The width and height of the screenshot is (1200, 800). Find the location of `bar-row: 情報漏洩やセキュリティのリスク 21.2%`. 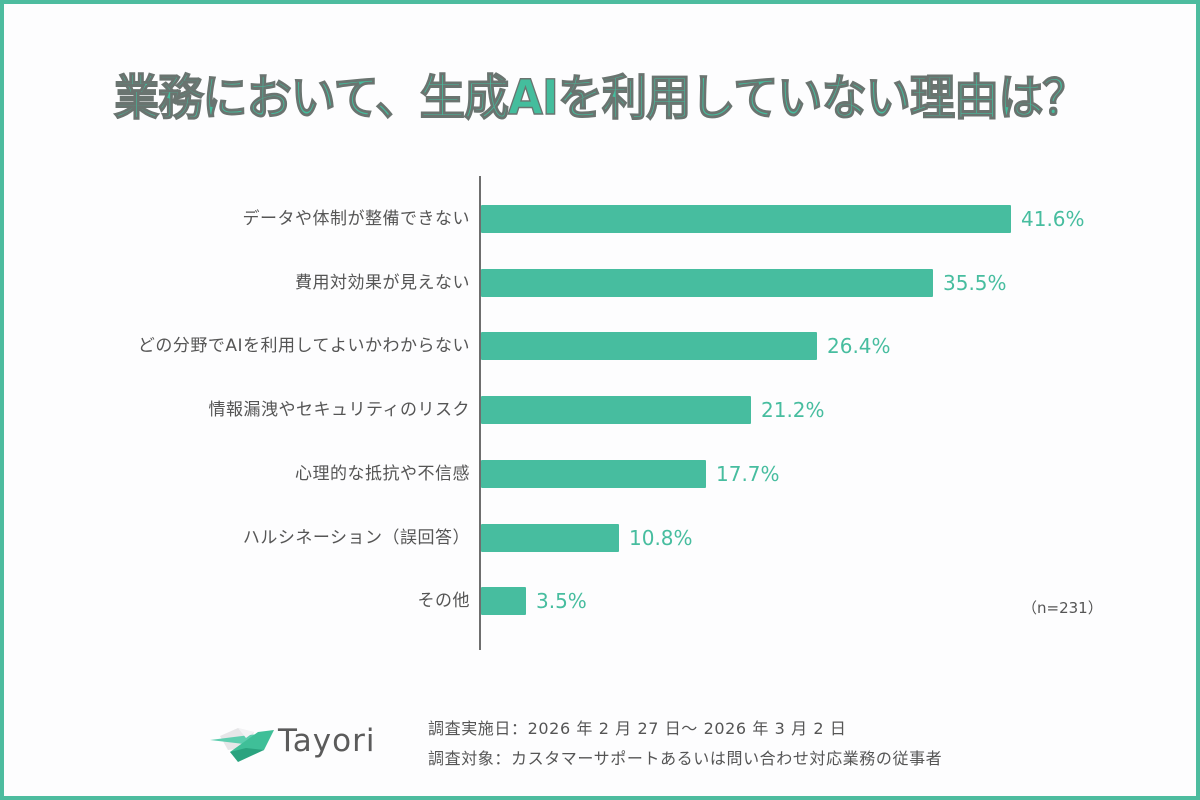

bar-row: 情報漏洩やセキュリティのリスク 21.2% is located at coordinates (600, 410).